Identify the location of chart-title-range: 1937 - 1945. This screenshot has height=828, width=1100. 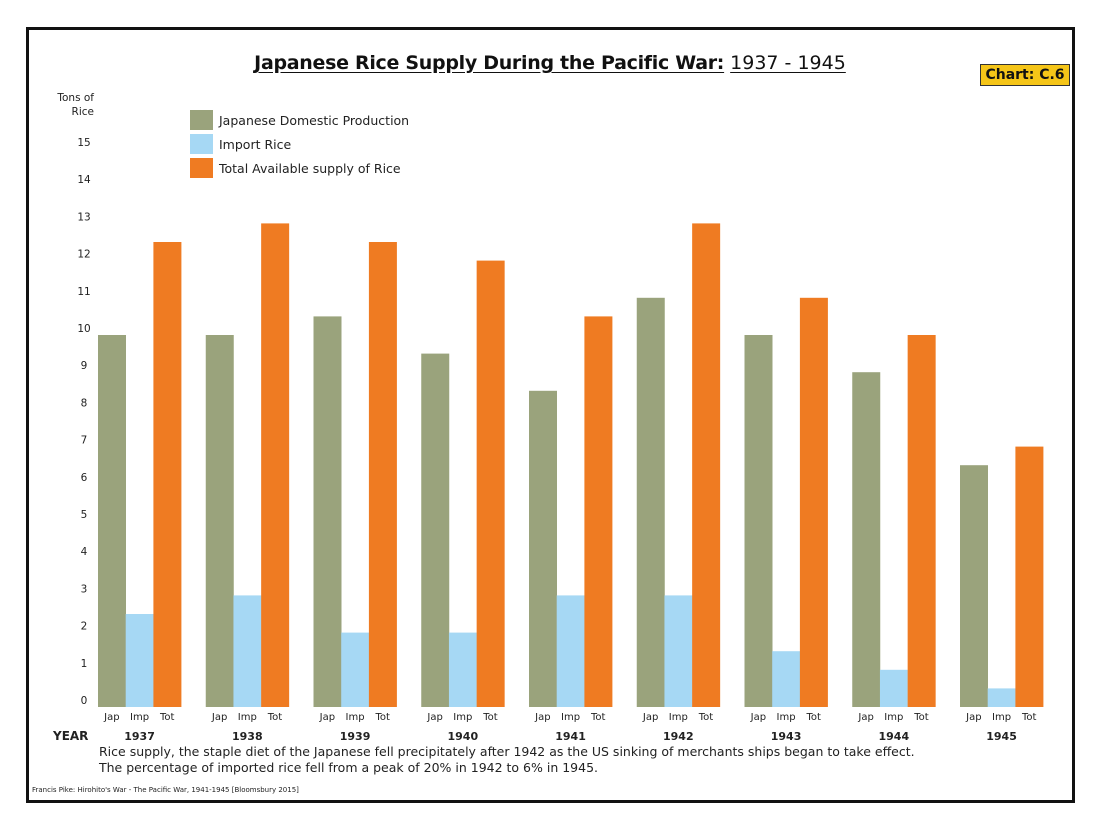
(788, 63).